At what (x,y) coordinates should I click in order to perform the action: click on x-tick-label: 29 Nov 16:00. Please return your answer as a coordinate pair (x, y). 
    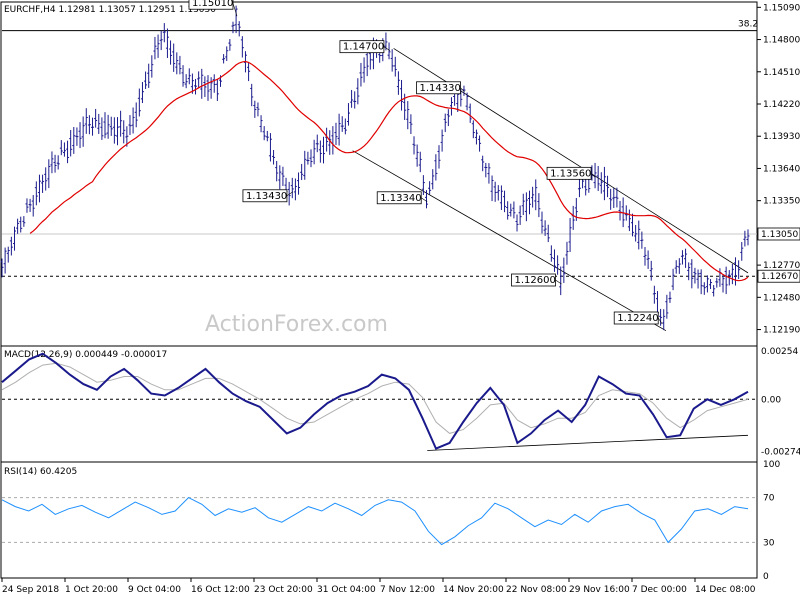
    Looking at the image, I should click on (599, 590).